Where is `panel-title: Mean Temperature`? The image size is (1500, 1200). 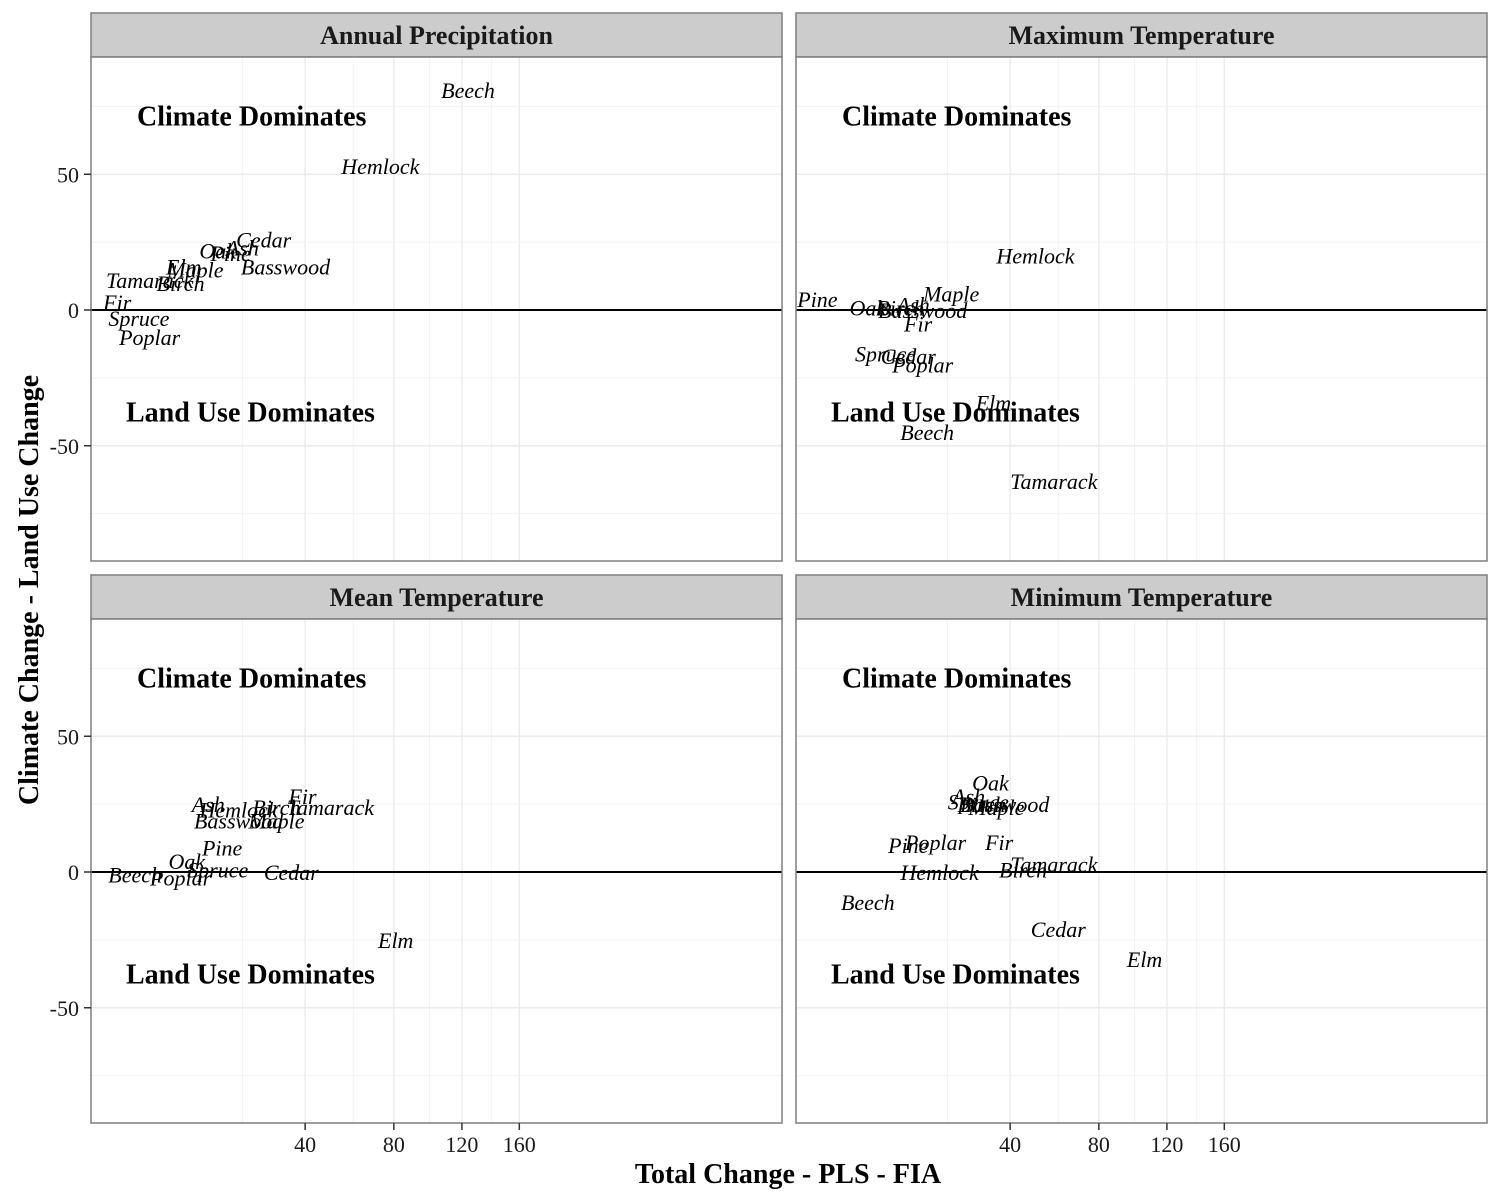 panel-title: Mean Temperature is located at coordinates (437, 597).